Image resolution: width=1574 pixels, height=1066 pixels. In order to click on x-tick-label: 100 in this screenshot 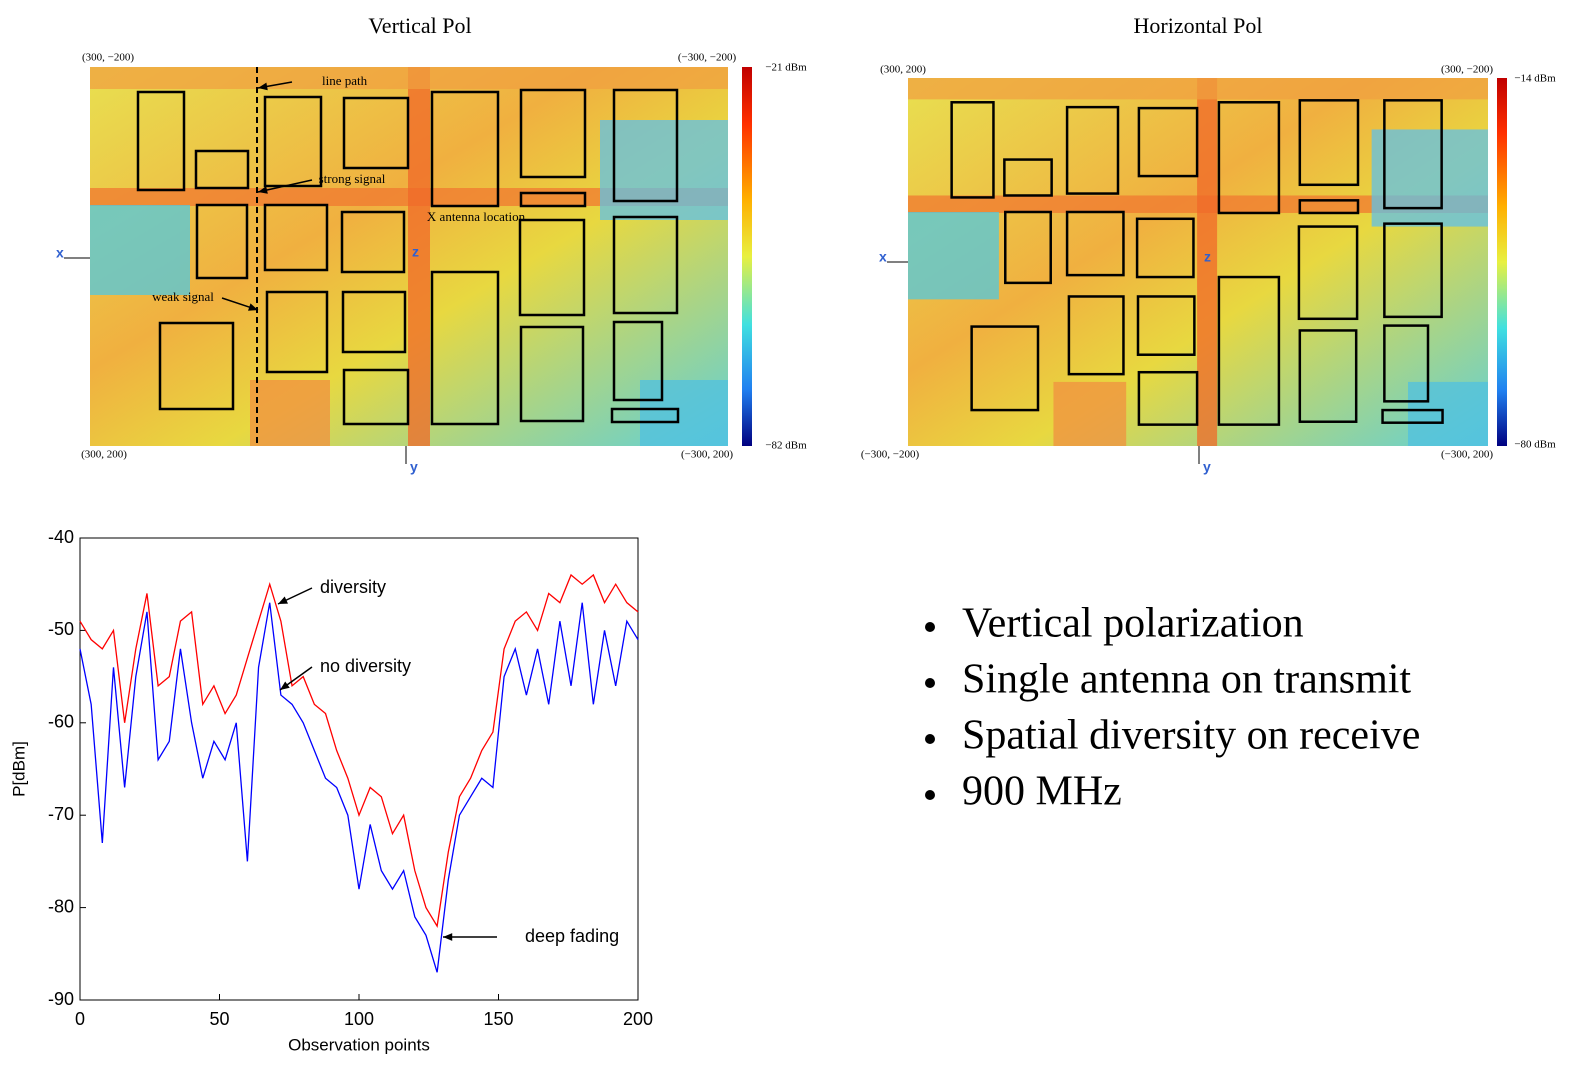, I will do `click(359, 1019)`.